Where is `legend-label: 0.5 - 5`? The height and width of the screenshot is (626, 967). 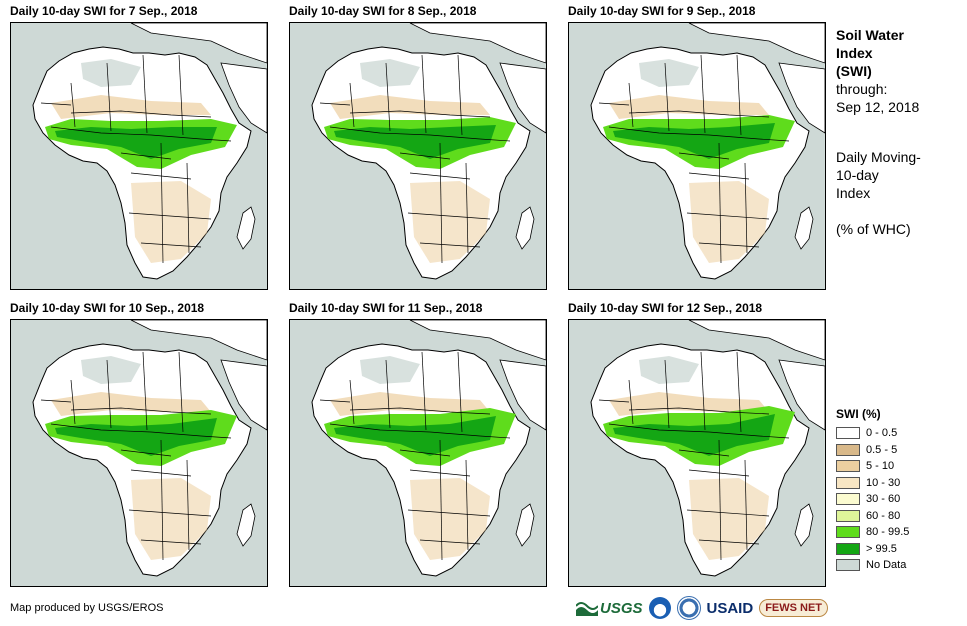 legend-label: 0.5 - 5 is located at coordinates (882, 449).